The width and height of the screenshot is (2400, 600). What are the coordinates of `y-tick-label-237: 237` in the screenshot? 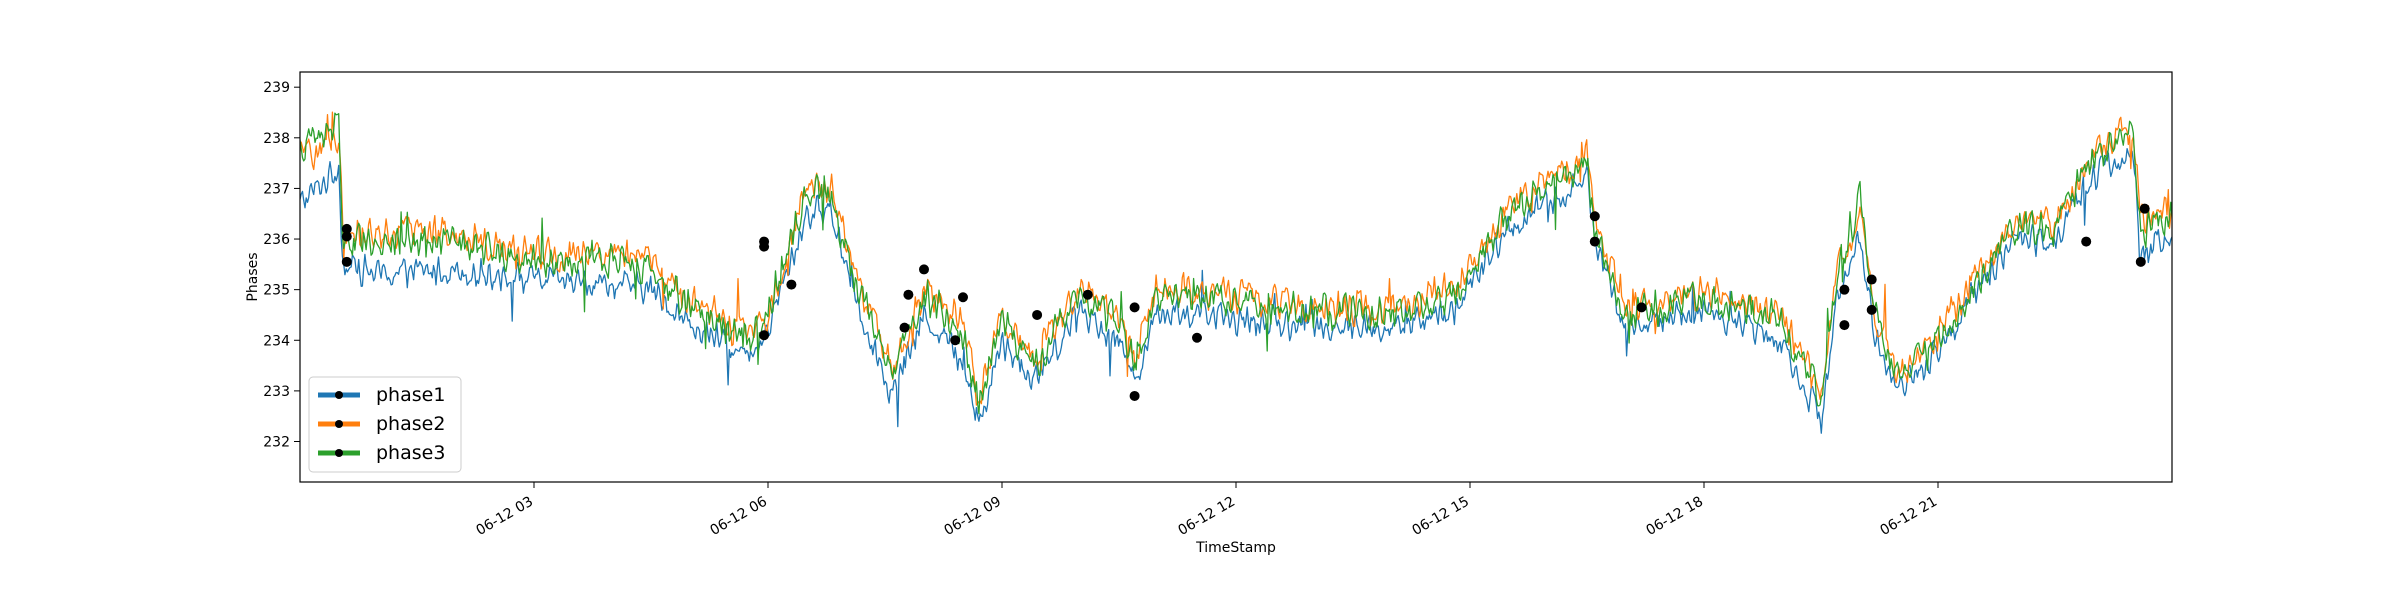 It's located at (276, 189).